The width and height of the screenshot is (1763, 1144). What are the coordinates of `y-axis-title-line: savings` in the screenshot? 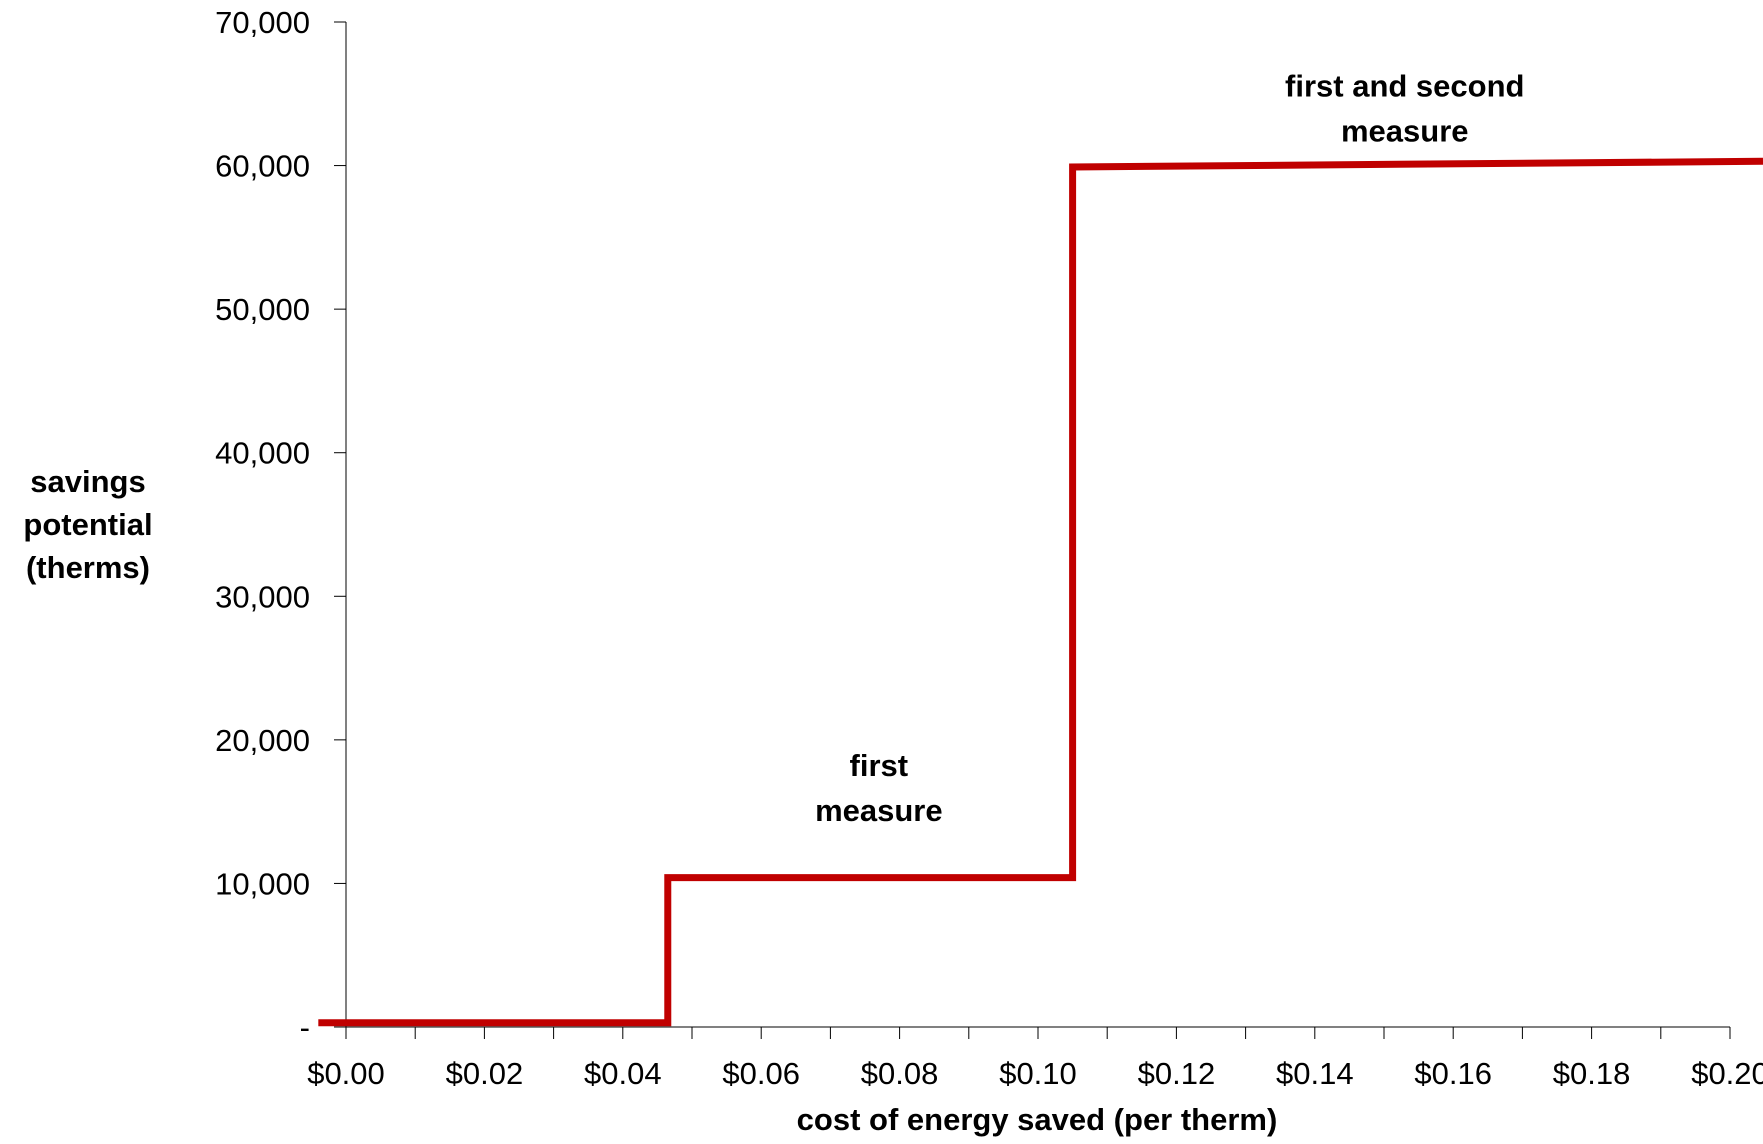 It's located at (87, 481).